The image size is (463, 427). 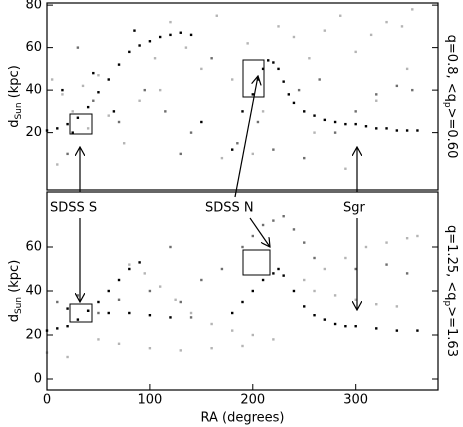 What do you see at coordinates (14, 318) in the screenshot?
I see `label-part: d` at bounding box center [14, 318].